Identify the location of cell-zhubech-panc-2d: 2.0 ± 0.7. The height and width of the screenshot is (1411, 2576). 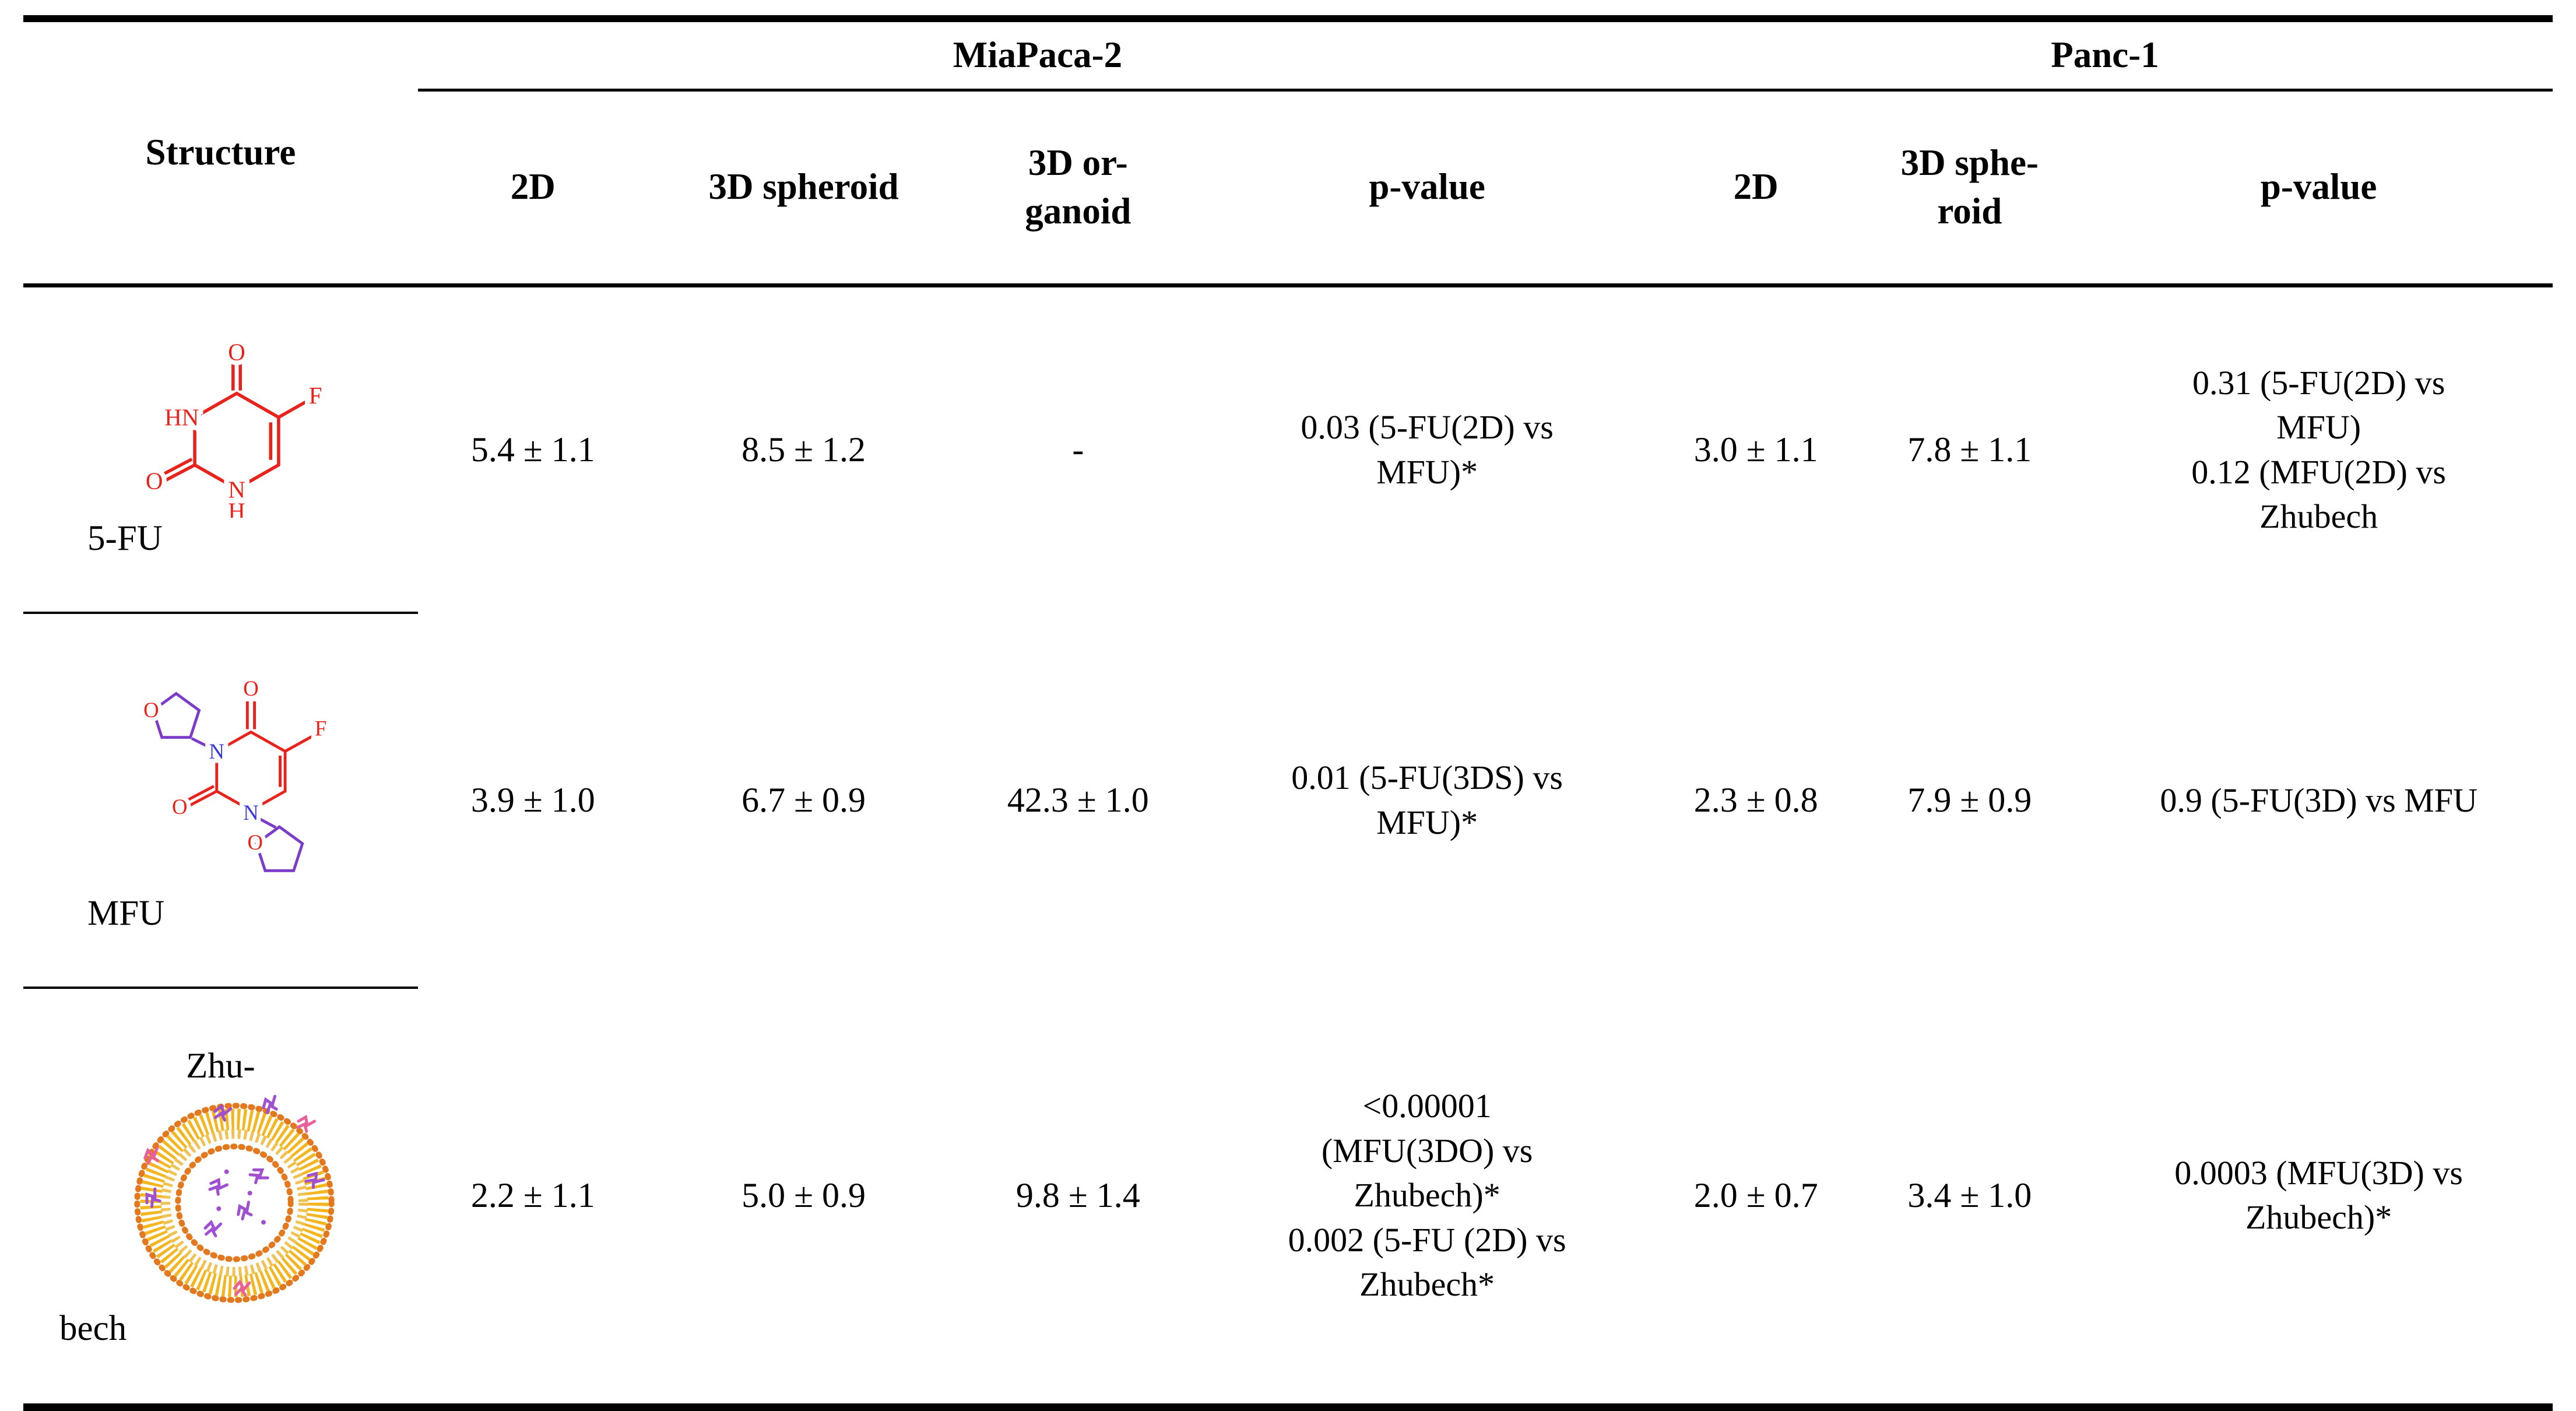
(1755, 1195).